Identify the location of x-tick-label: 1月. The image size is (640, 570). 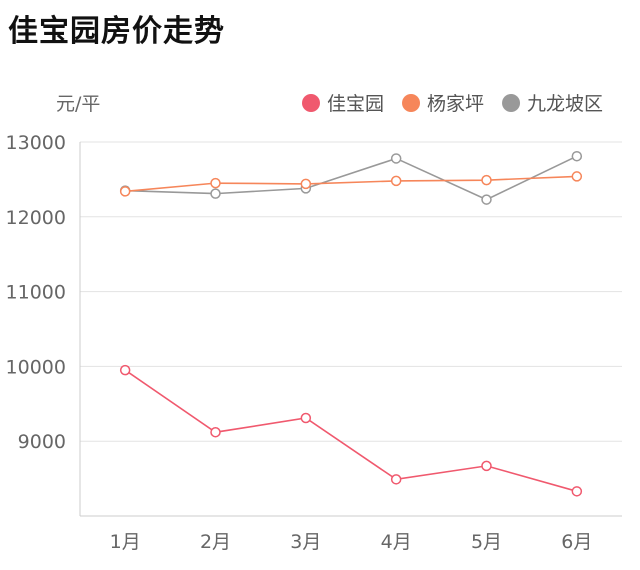
(125, 542).